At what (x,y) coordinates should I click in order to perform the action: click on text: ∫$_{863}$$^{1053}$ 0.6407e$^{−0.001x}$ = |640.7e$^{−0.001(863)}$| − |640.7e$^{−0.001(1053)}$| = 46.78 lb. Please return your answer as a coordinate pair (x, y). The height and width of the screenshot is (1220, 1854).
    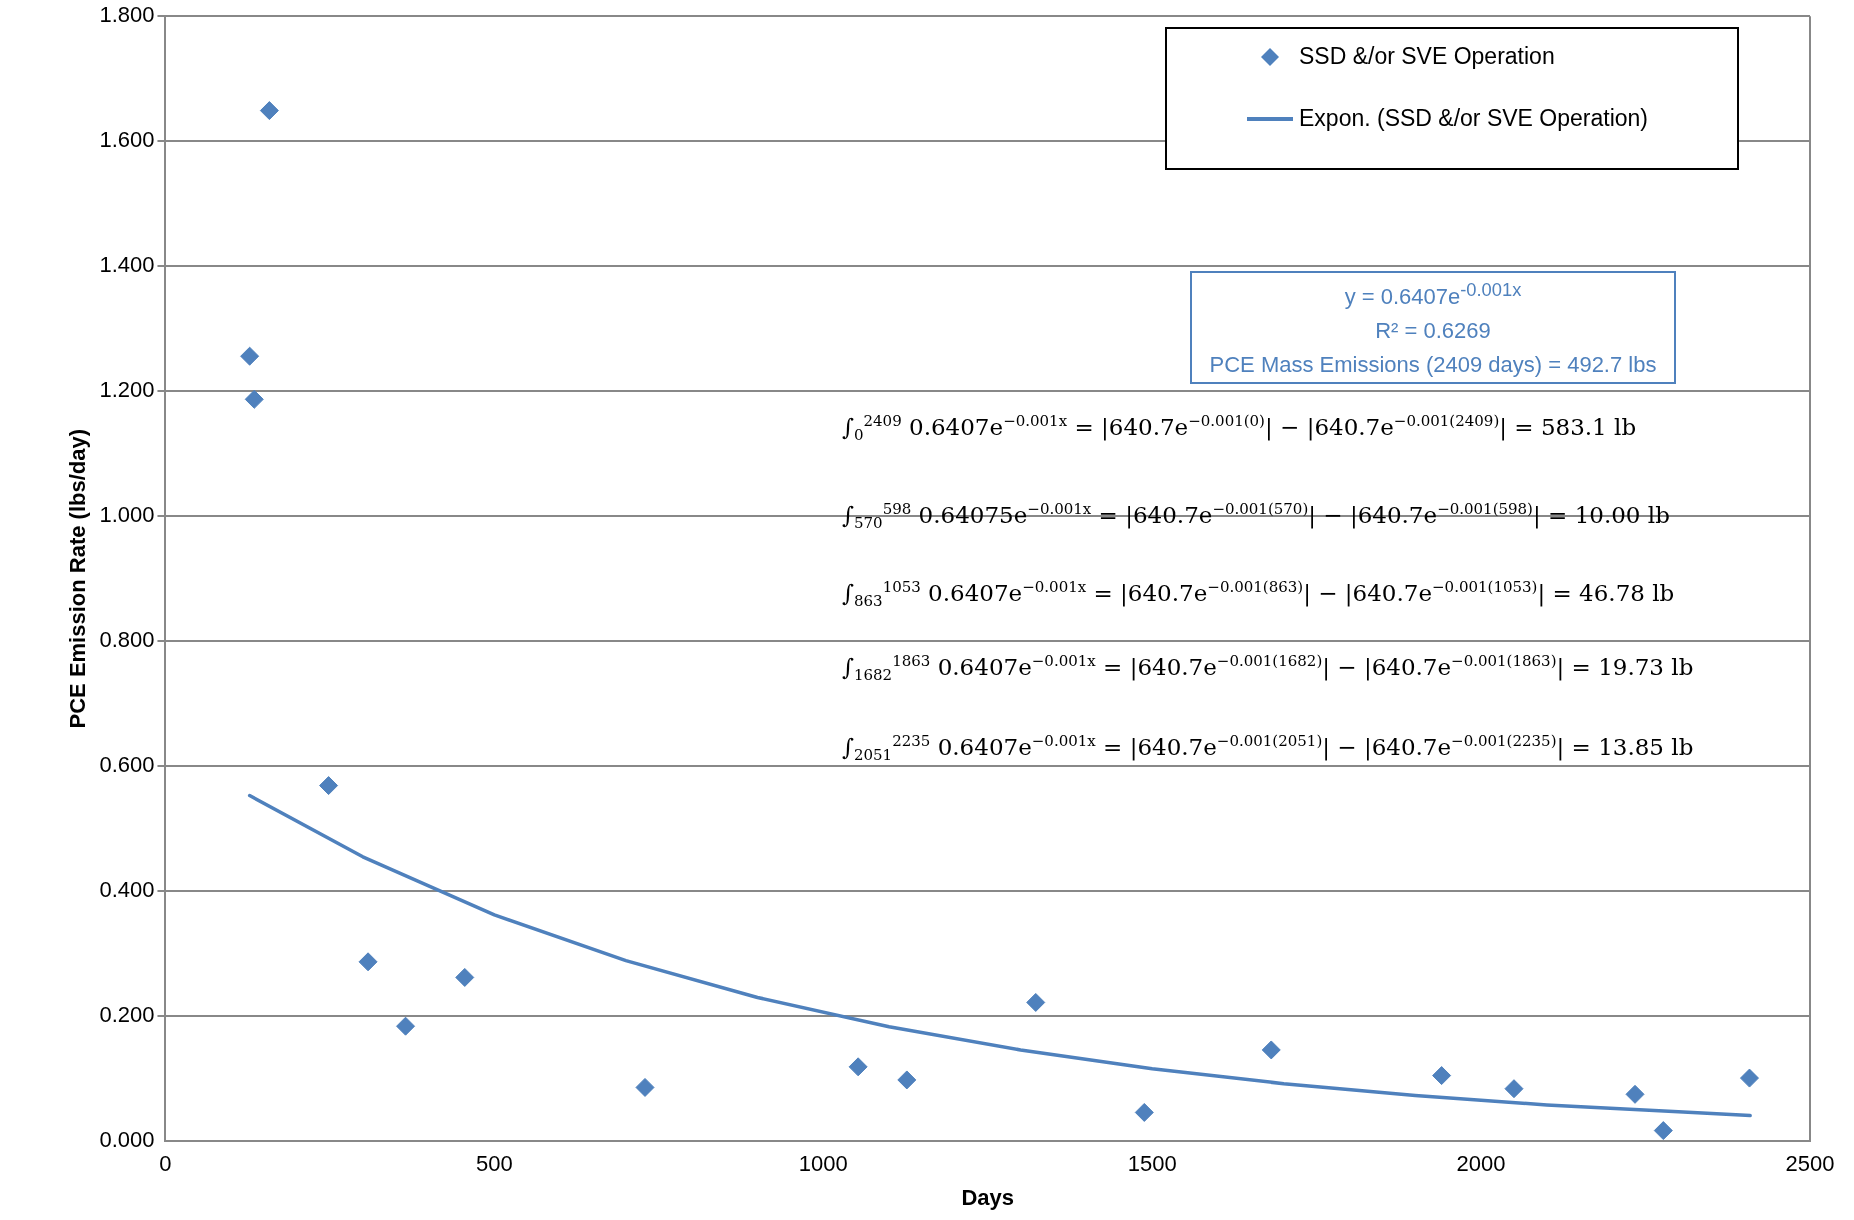
    Looking at the image, I should click on (1258, 594).